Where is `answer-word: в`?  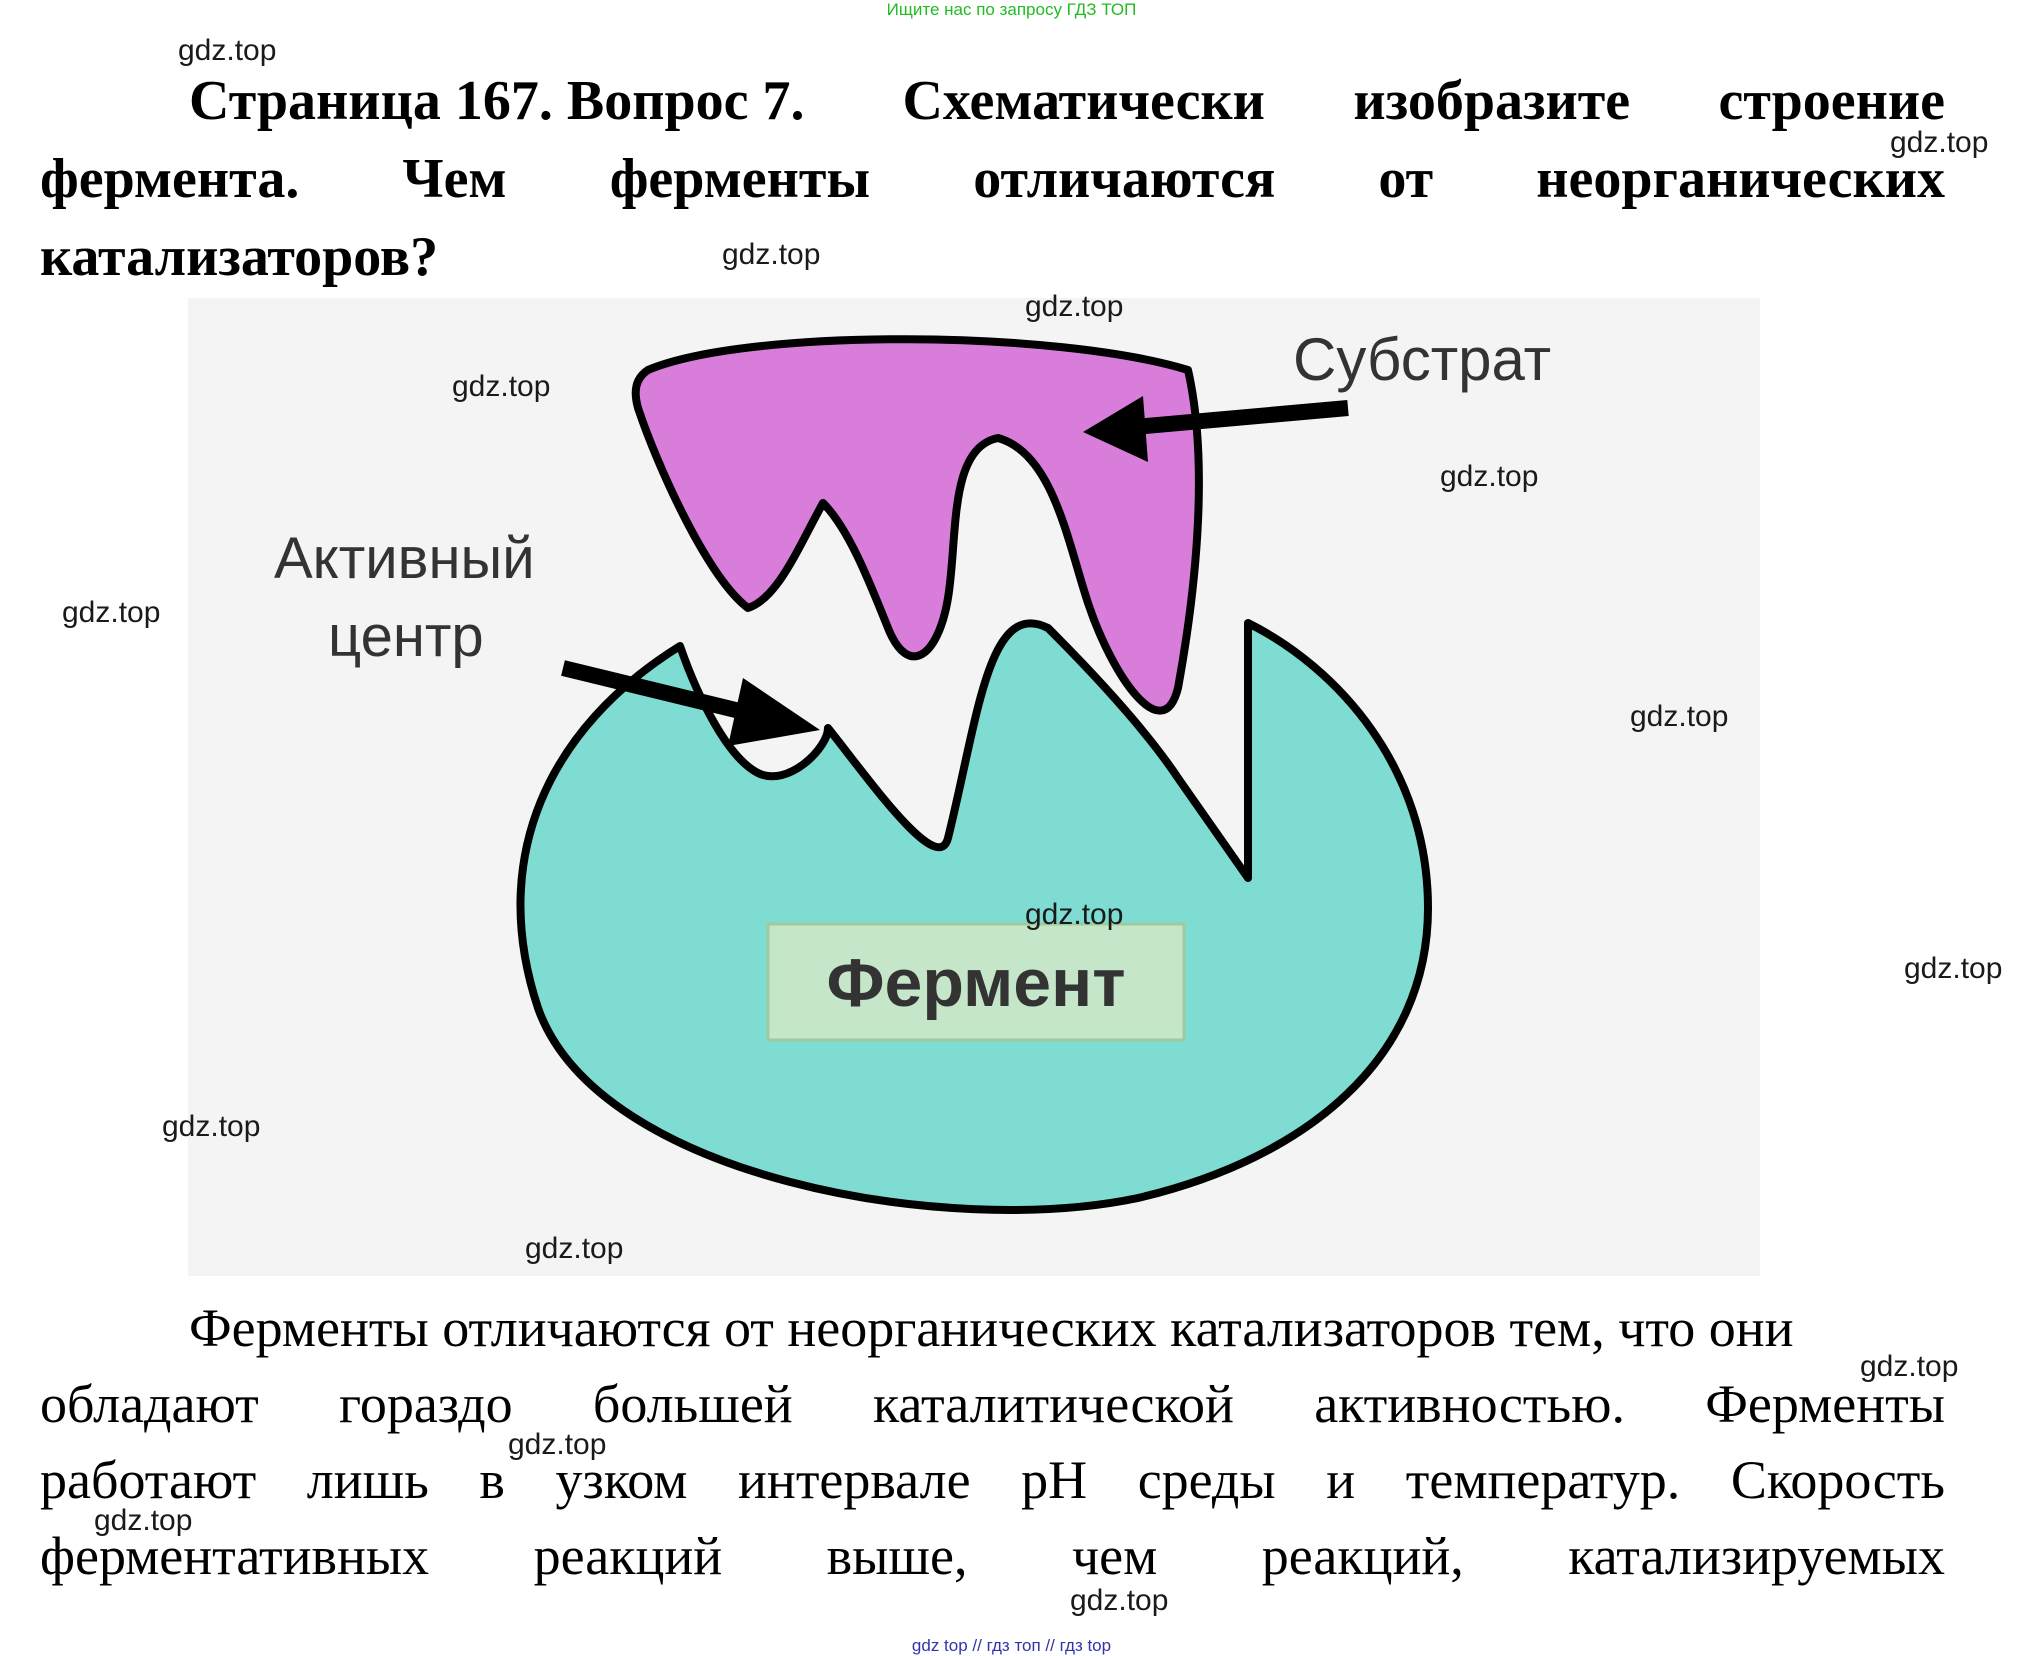
answer-word: в is located at coordinates (492, 1480).